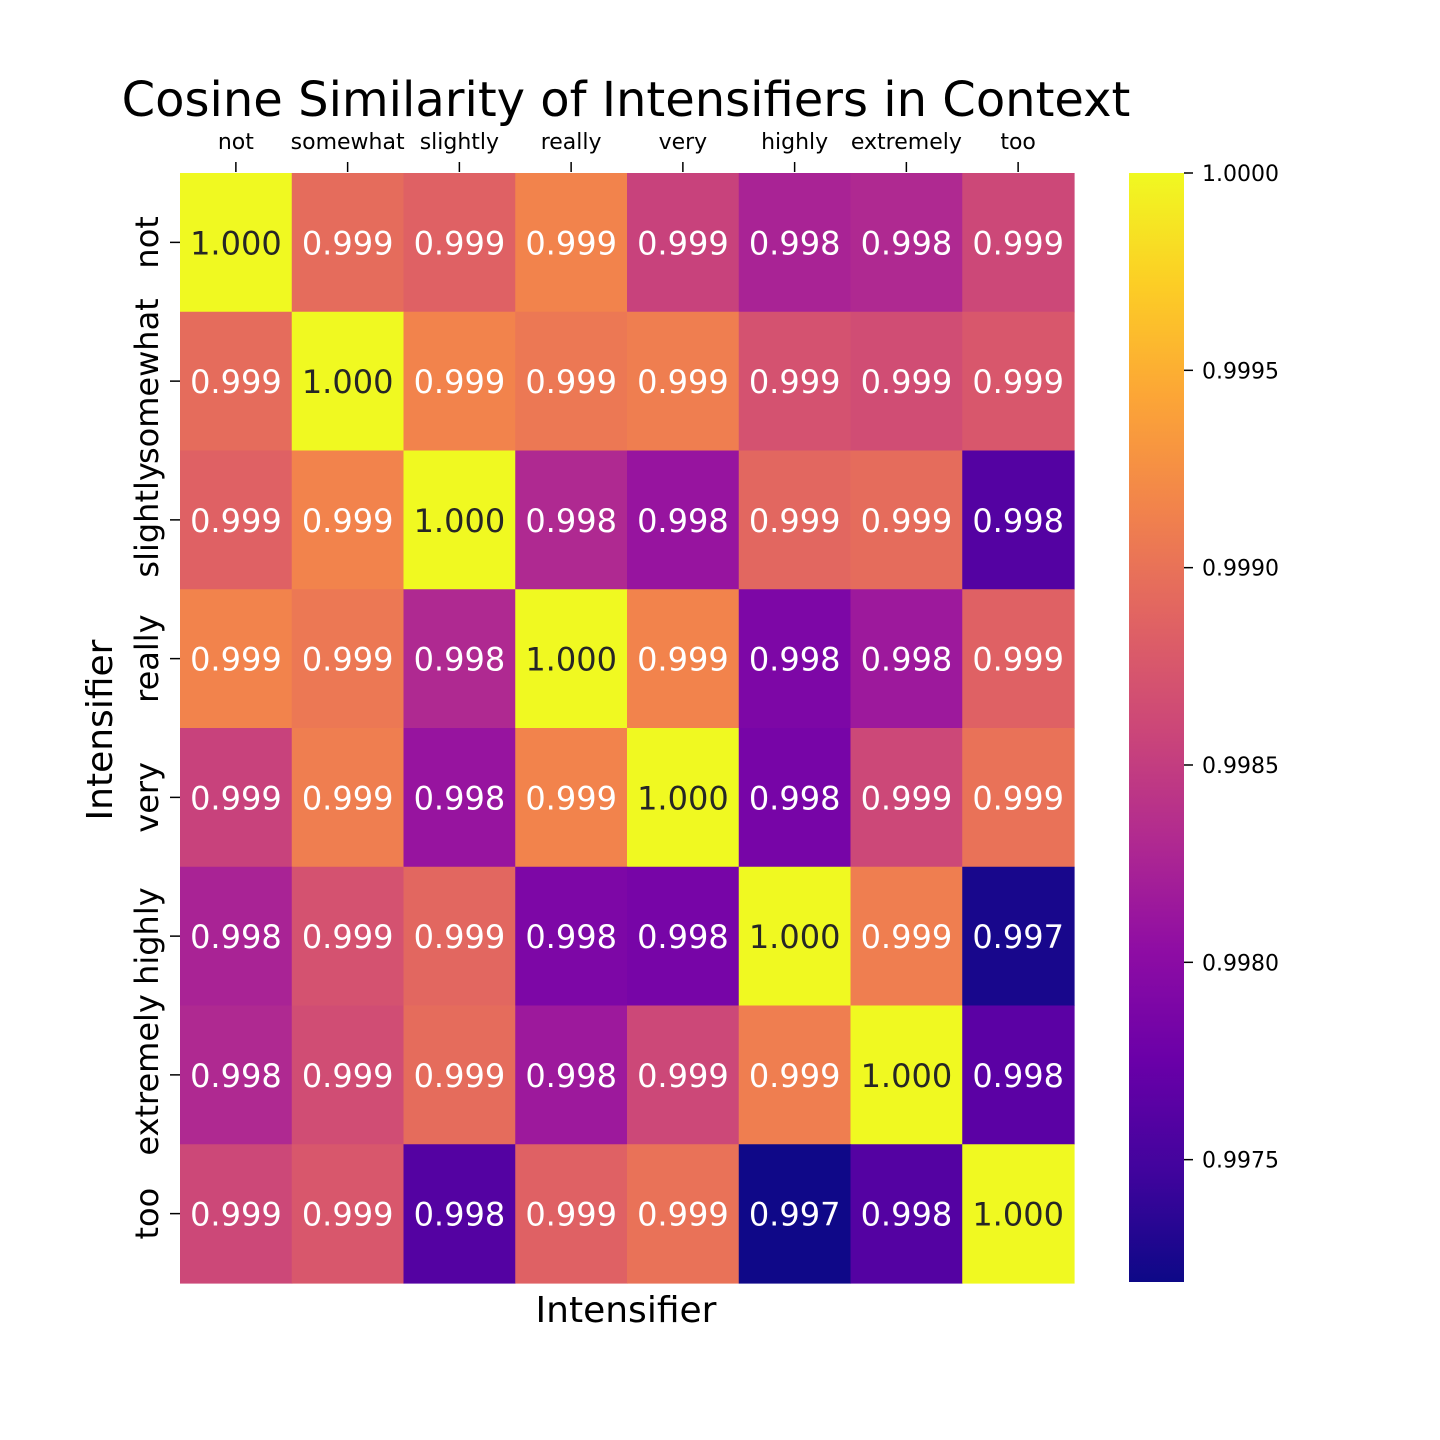 This screenshot has width=1440, height=1440. Describe the element at coordinates (1240, 766) in the screenshot. I see `colorbar-tick-label: 0.9985` at that location.